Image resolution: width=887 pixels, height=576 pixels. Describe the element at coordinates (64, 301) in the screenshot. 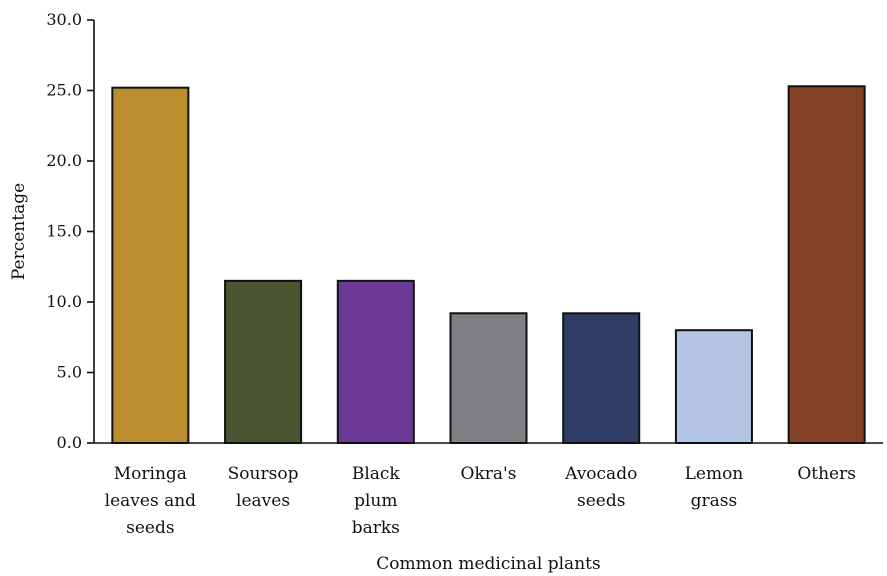

I see `y-tick-label: 10.0` at that location.